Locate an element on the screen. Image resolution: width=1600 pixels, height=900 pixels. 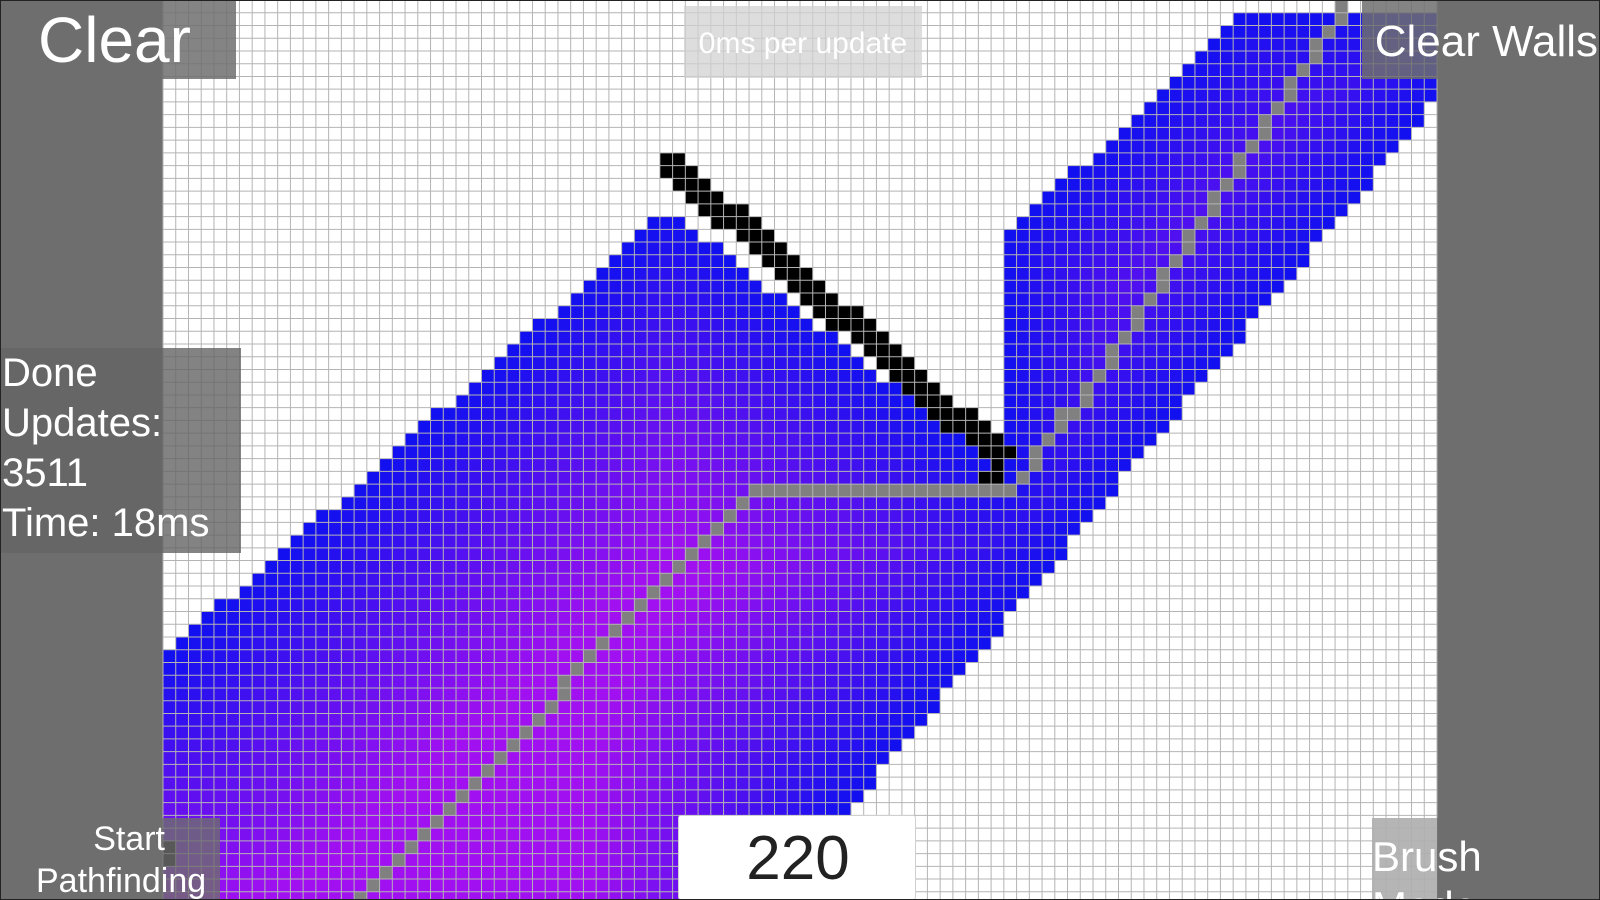
brush-size-input: 220 is located at coordinates (797, 857).